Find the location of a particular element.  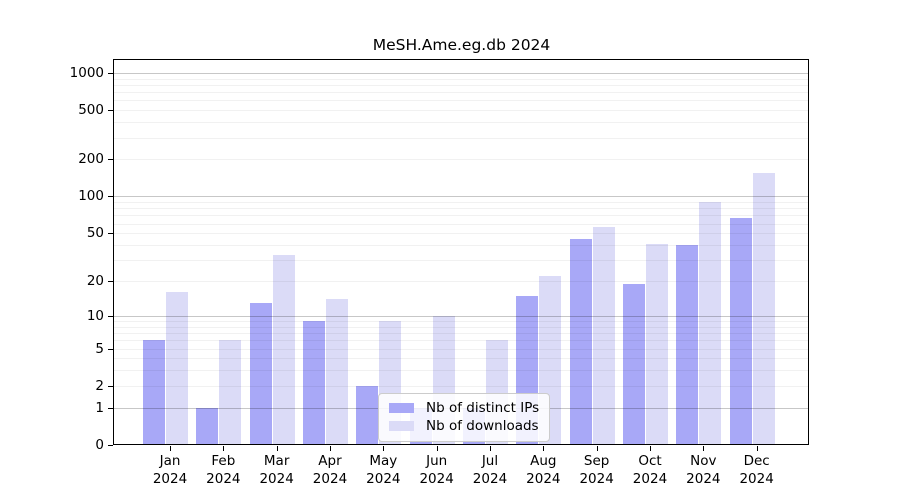

y-axis-tick-label: 200 is located at coordinates (91, 159).